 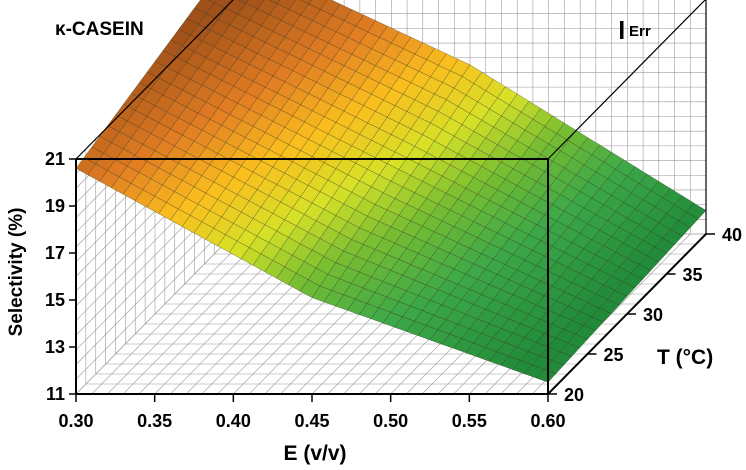 What do you see at coordinates (55, 300) in the screenshot?
I see `z-tick-label: 15` at bounding box center [55, 300].